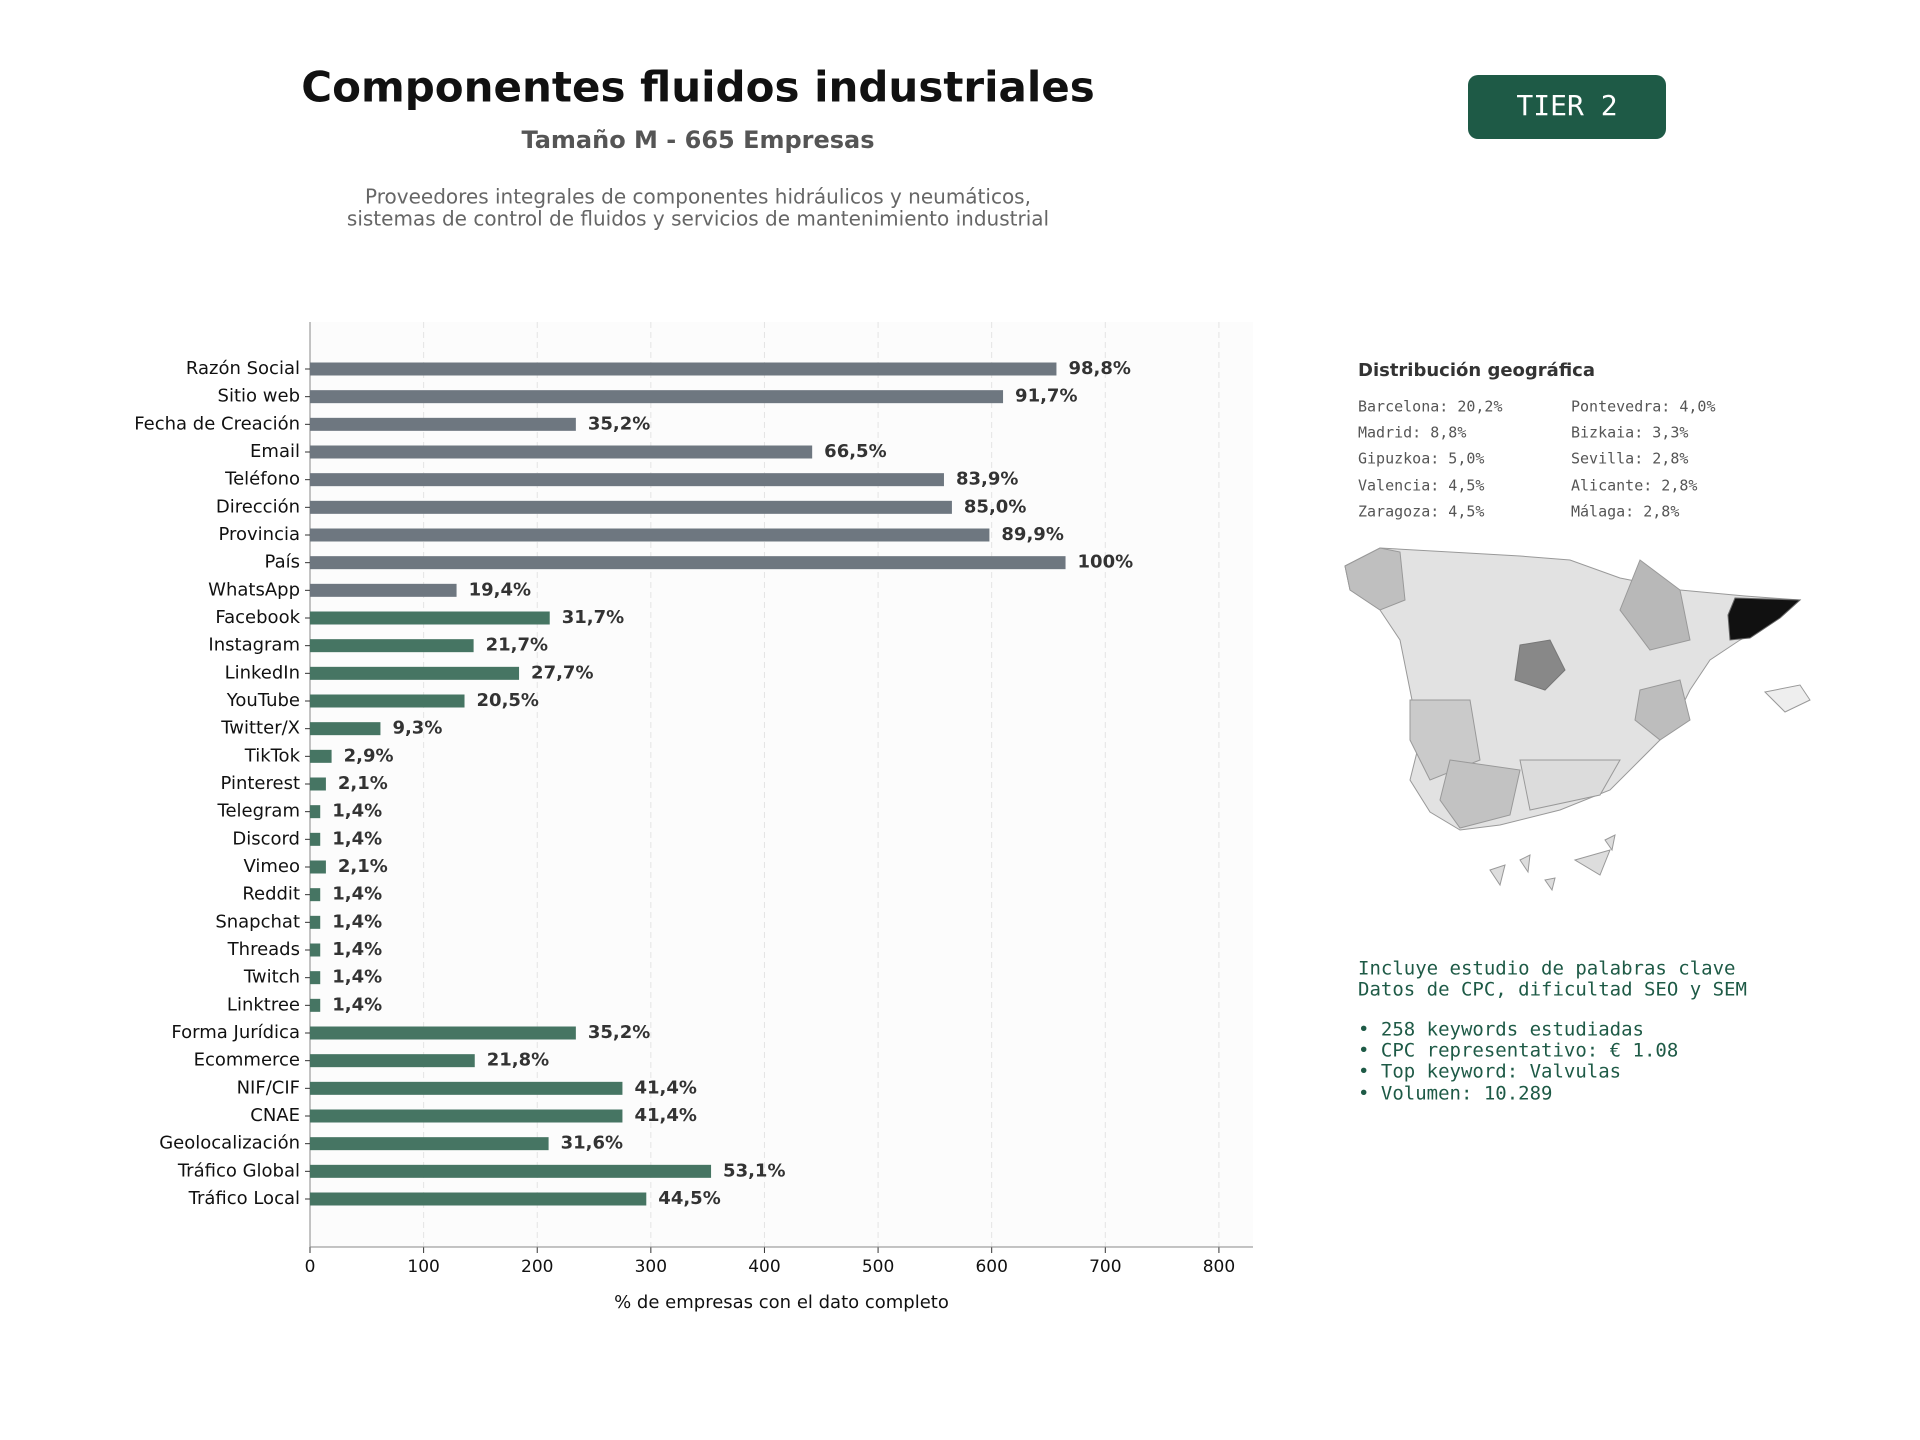  I want to click on y-tick-label: Tráfico Local, so click(244, 1198).